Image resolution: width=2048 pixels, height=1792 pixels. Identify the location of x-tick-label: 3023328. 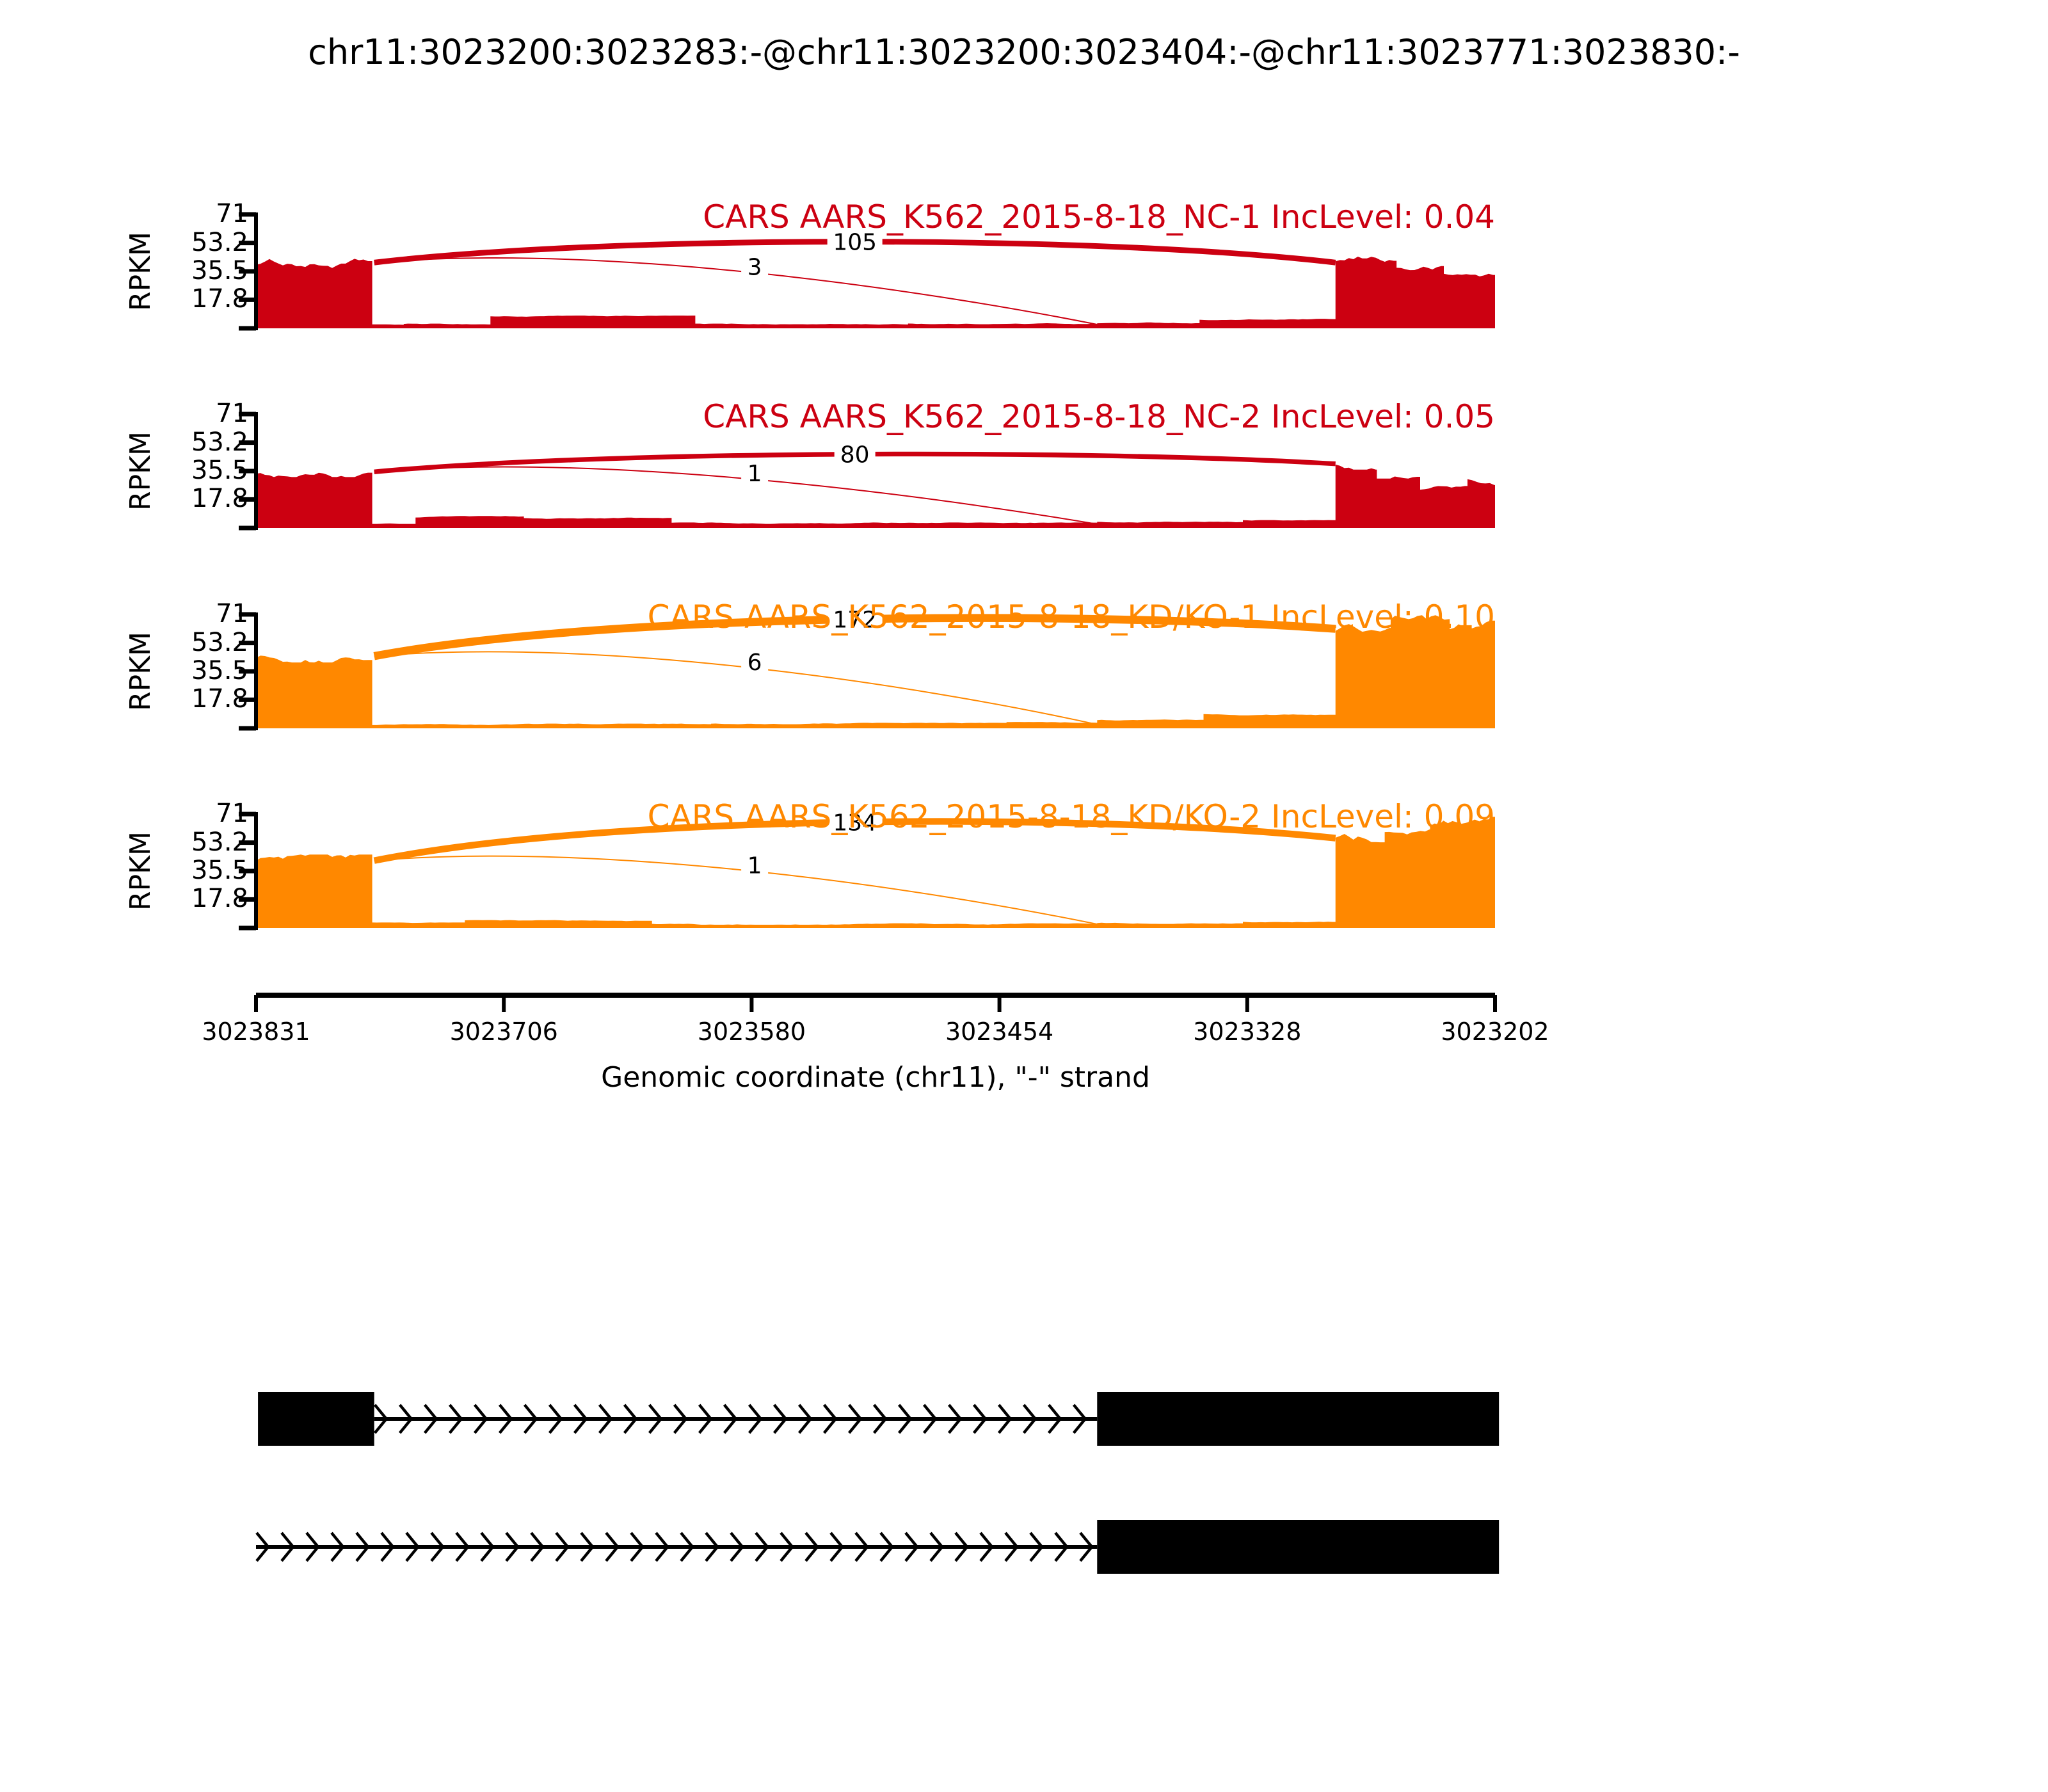
(1247, 1032).